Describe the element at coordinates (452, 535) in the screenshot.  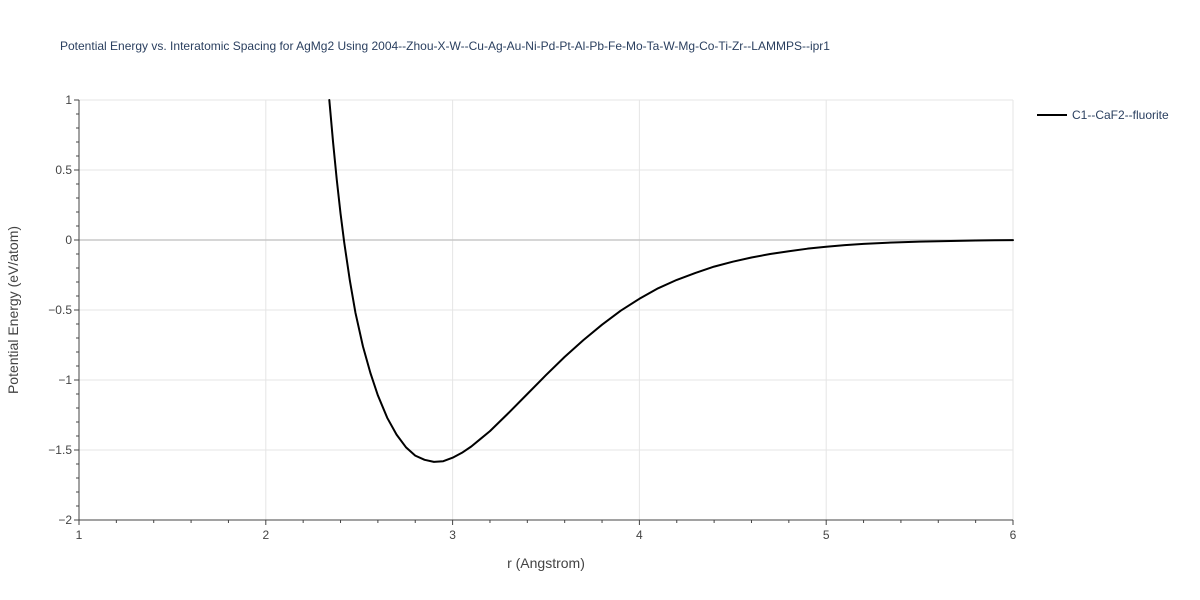
I see `x-tick-label: 3` at that location.